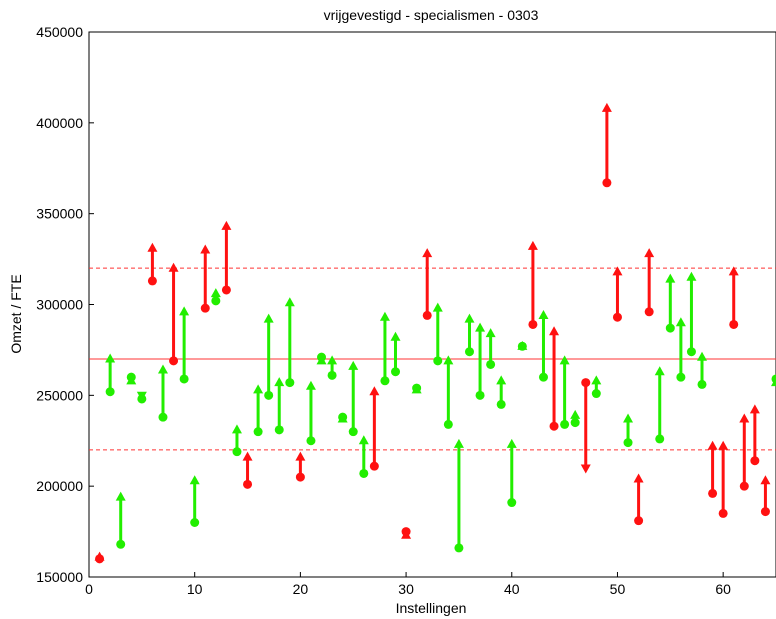  Describe the element at coordinates (59, 395) in the screenshot. I see `y-tick-label: 250000` at that location.